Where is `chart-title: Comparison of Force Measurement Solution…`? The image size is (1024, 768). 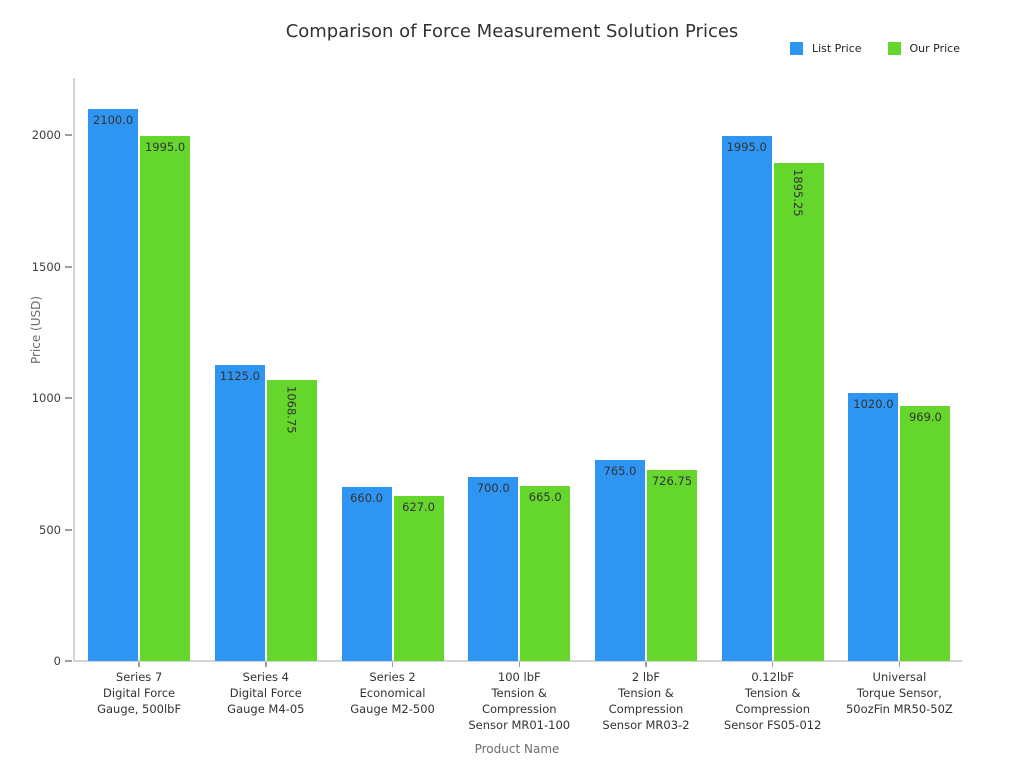 chart-title: Comparison of Force Measurement Solution… is located at coordinates (512, 31).